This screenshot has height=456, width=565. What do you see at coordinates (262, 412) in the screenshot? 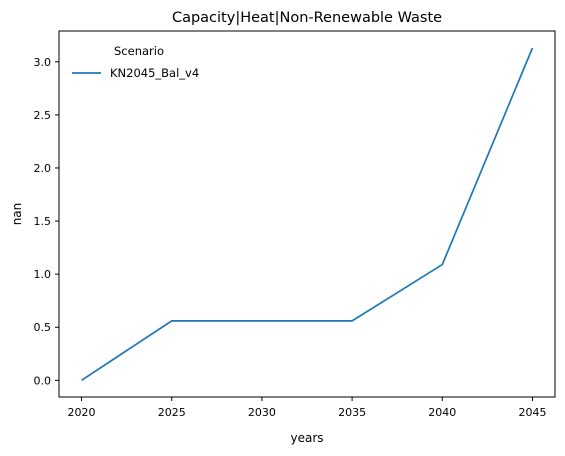
I see `x-tick-label: 2030` at bounding box center [262, 412].